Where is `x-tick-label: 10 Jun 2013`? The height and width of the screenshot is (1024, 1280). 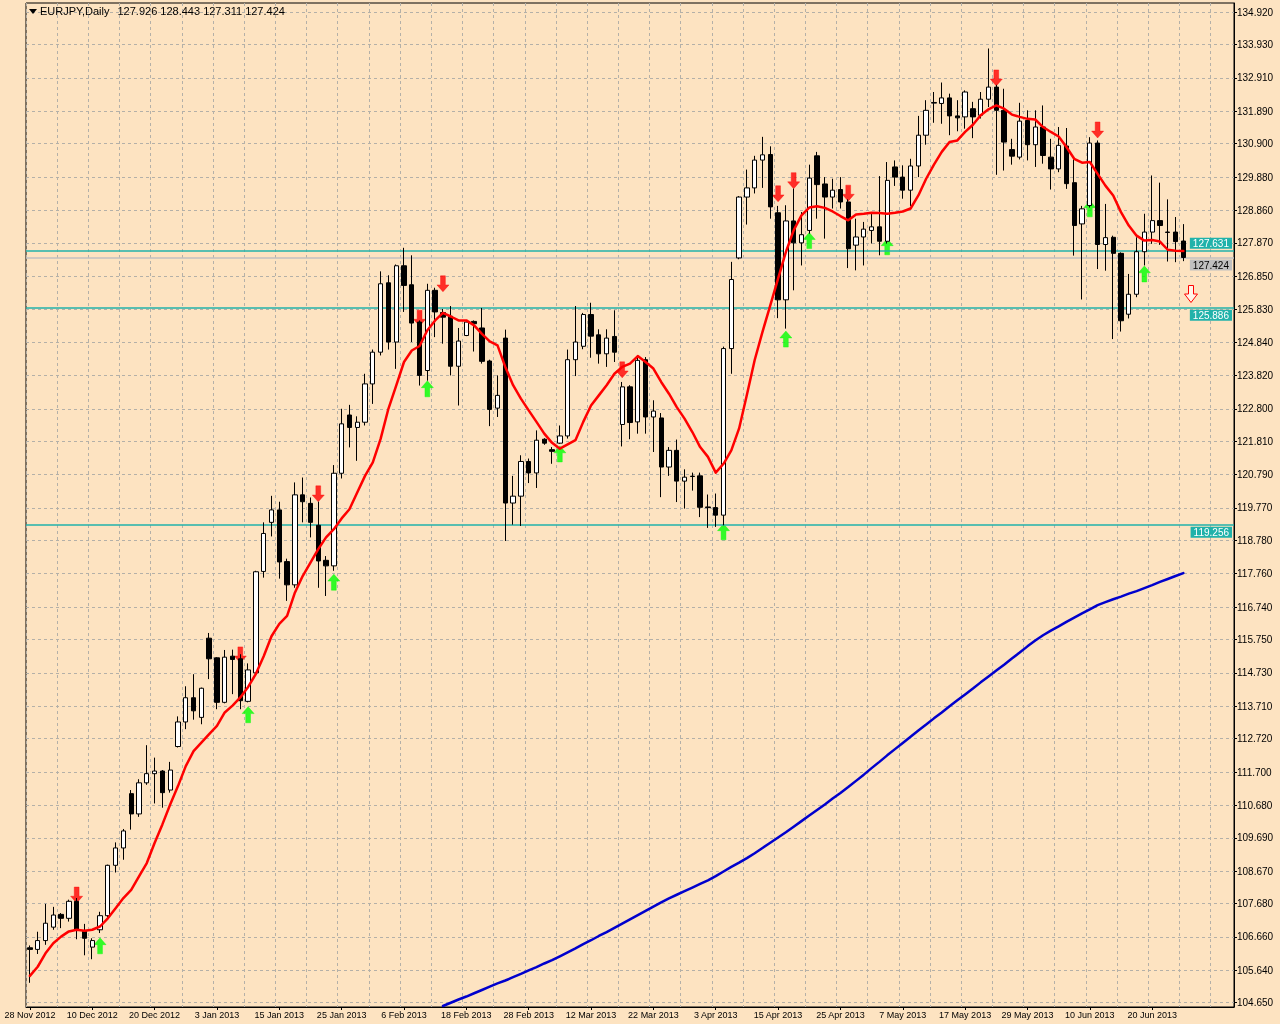
x-tick-label: 10 Jun 2013 is located at coordinates (1090, 1014).